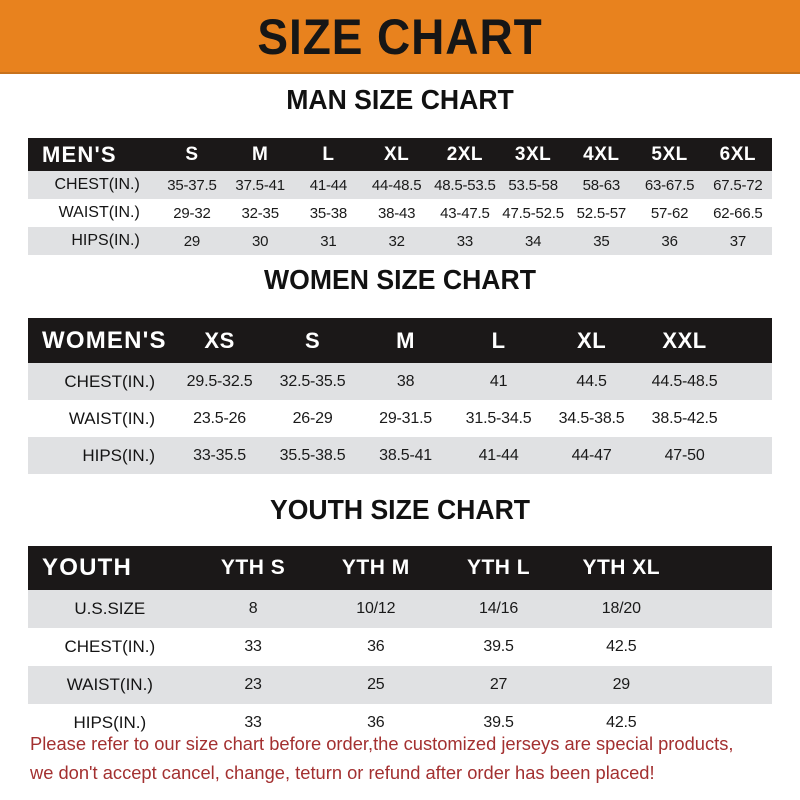 The width and height of the screenshot is (800, 800). I want to click on women-measurement-cell: 32.5-35.5, so click(312, 381).